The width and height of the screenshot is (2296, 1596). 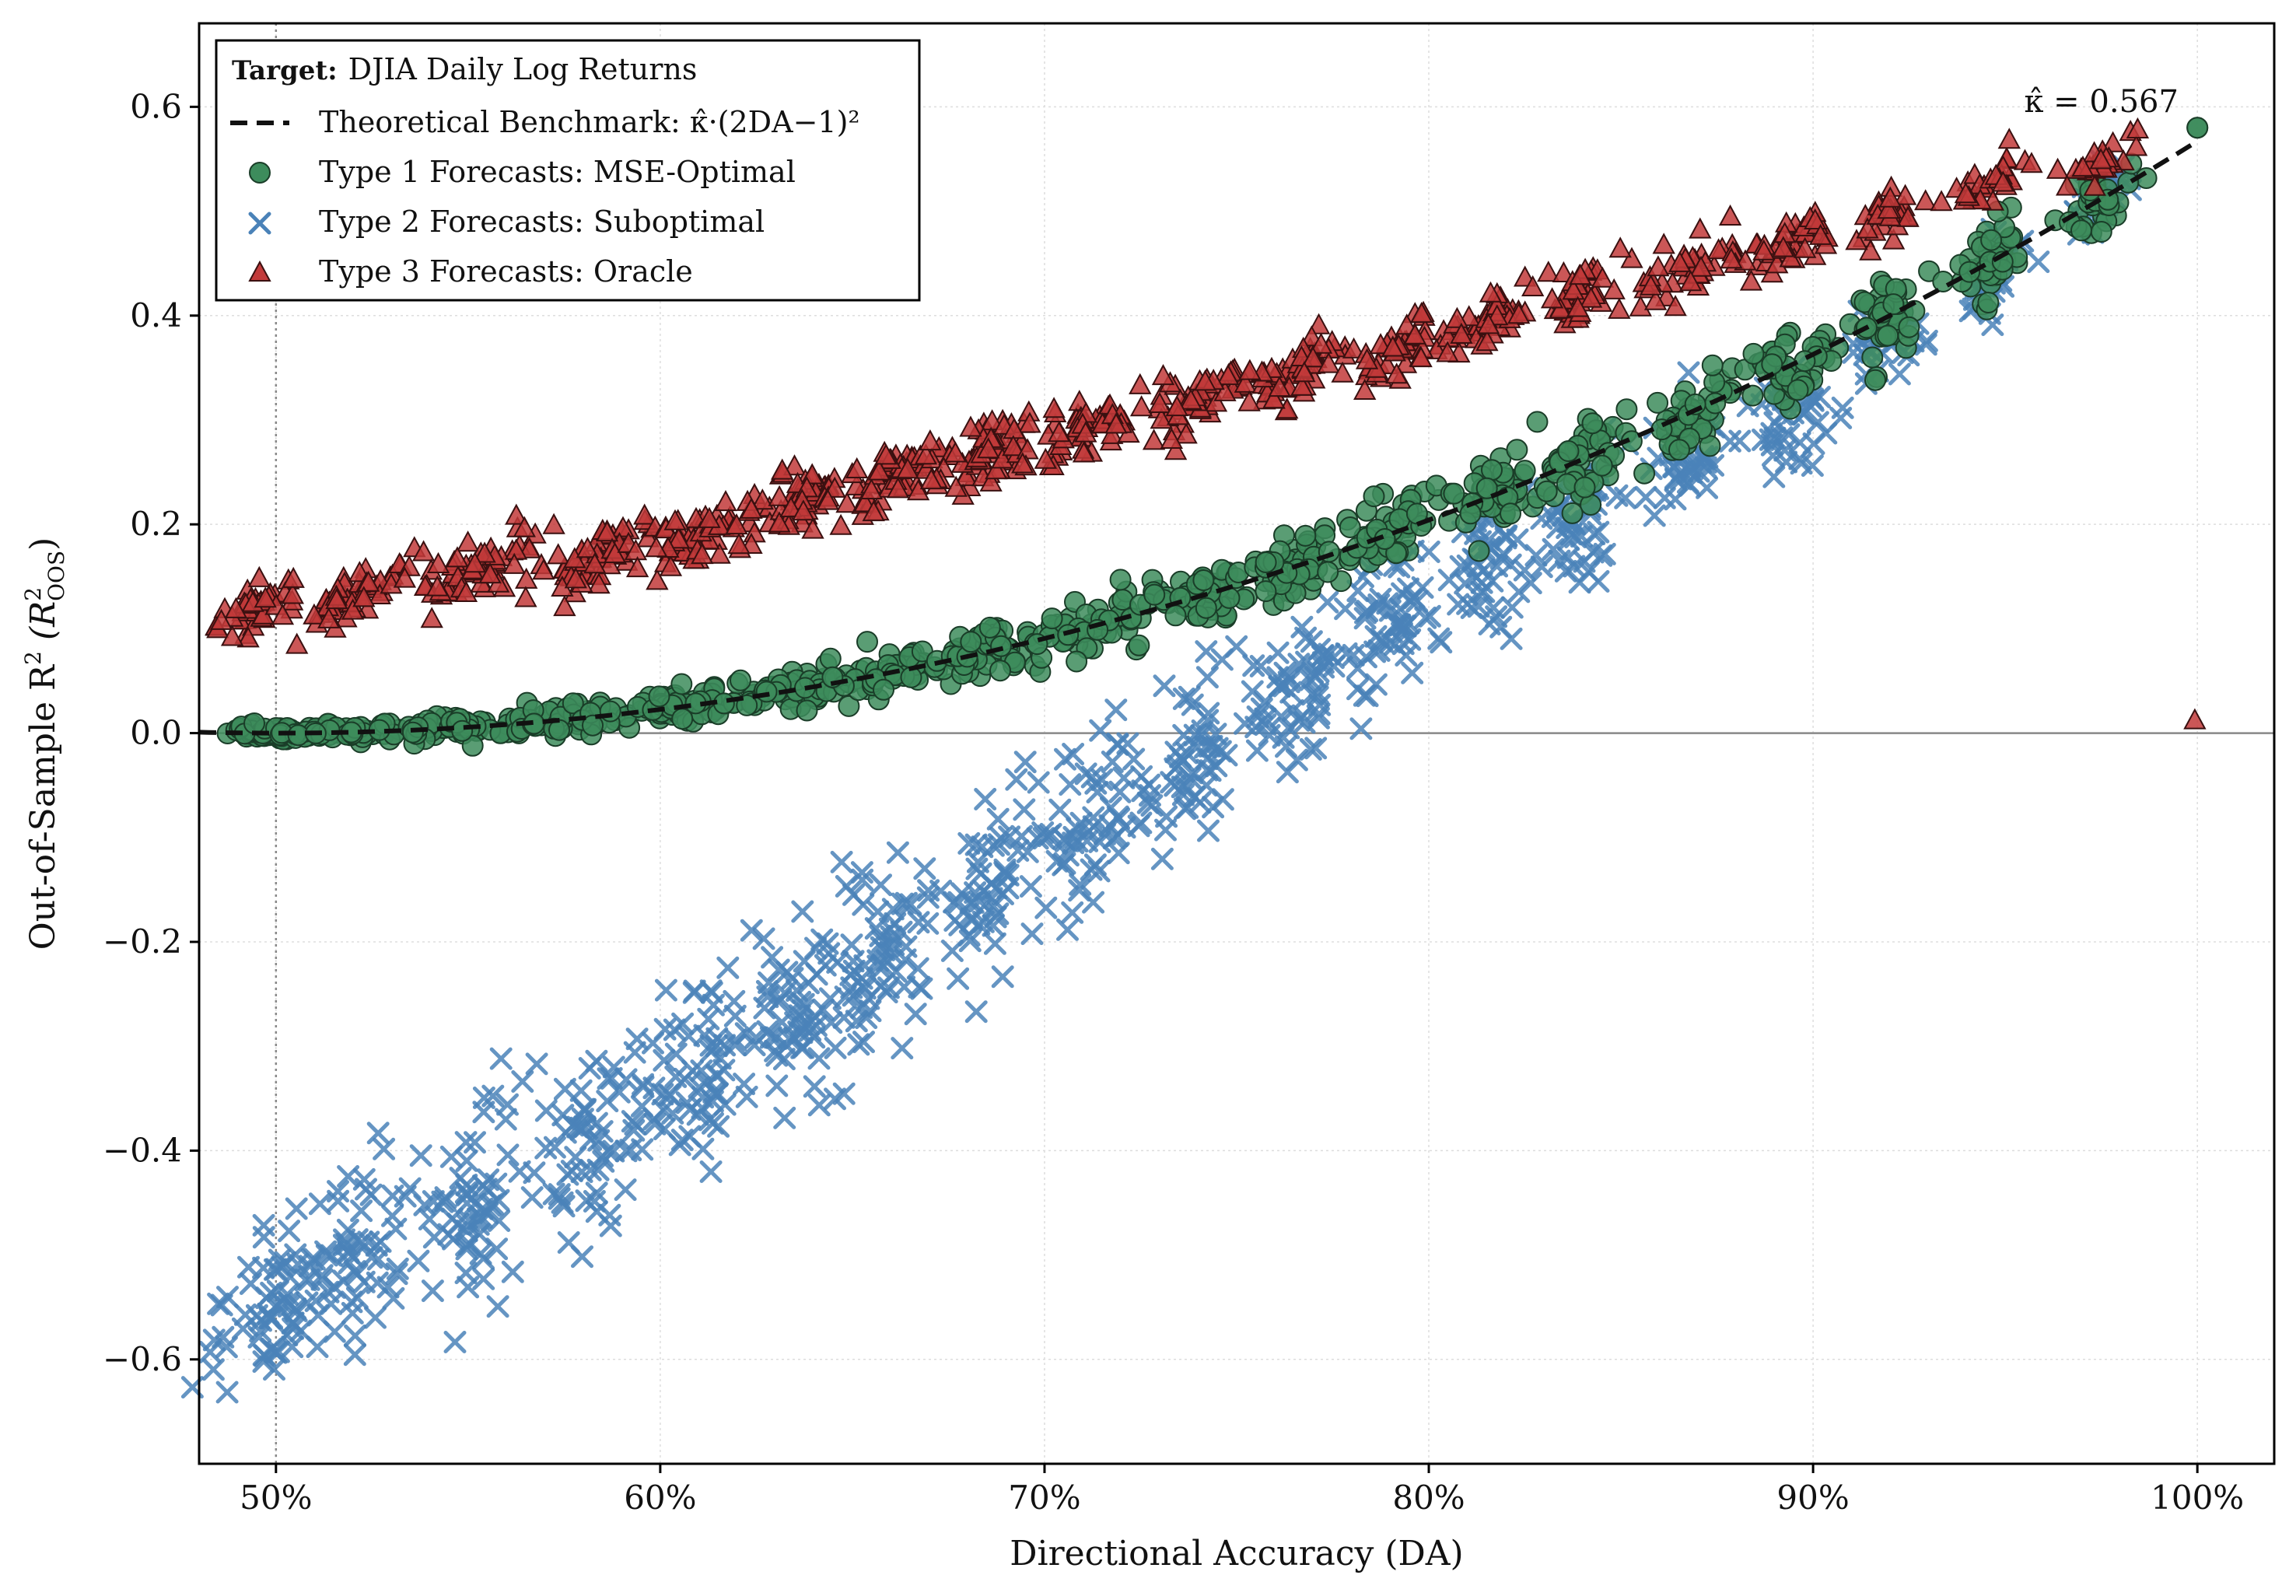 What do you see at coordinates (156, 524) in the screenshot?
I see `y-tick-label-4: 0.2` at bounding box center [156, 524].